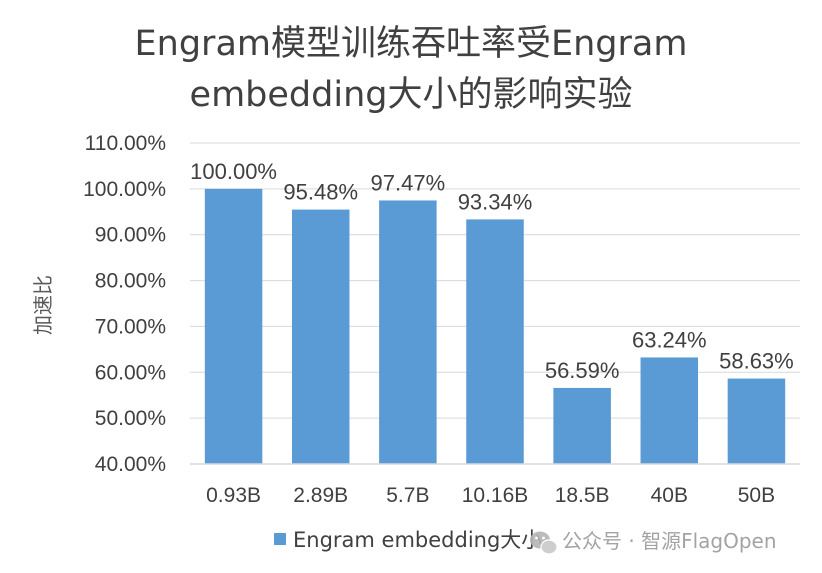 The width and height of the screenshot is (822, 573). I want to click on data-label: 63.24%, so click(669, 339).